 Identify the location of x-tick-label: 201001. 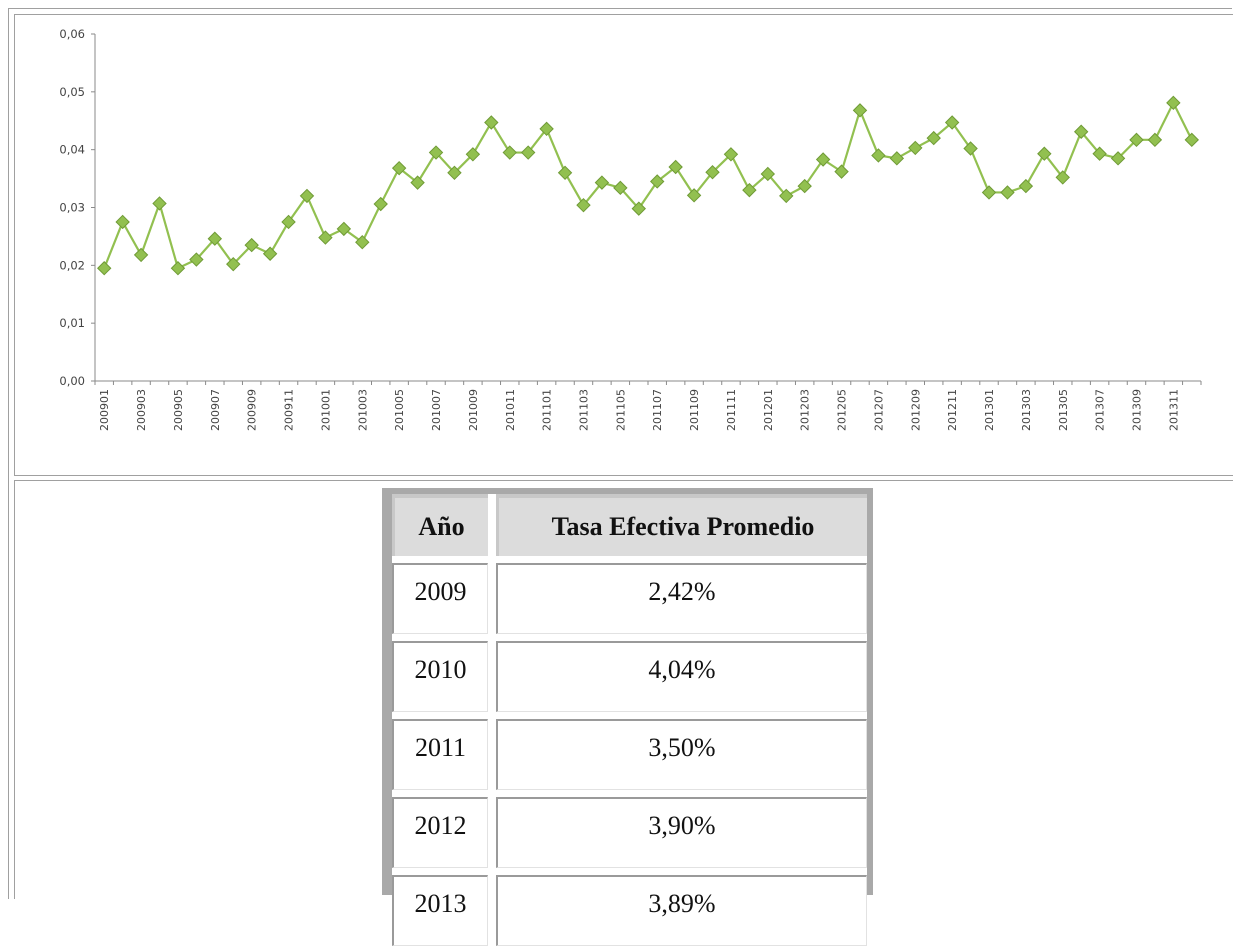
(325, 410).